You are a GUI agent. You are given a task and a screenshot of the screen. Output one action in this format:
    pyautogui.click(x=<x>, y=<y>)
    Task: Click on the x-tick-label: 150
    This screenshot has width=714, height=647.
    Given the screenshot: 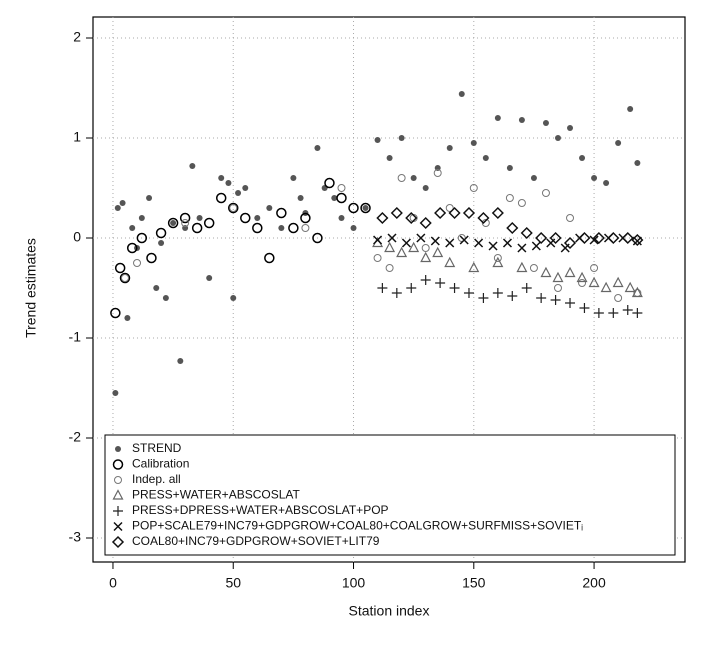 What is the action you would take?
    pyautogui.click(x=474, y=583)
    